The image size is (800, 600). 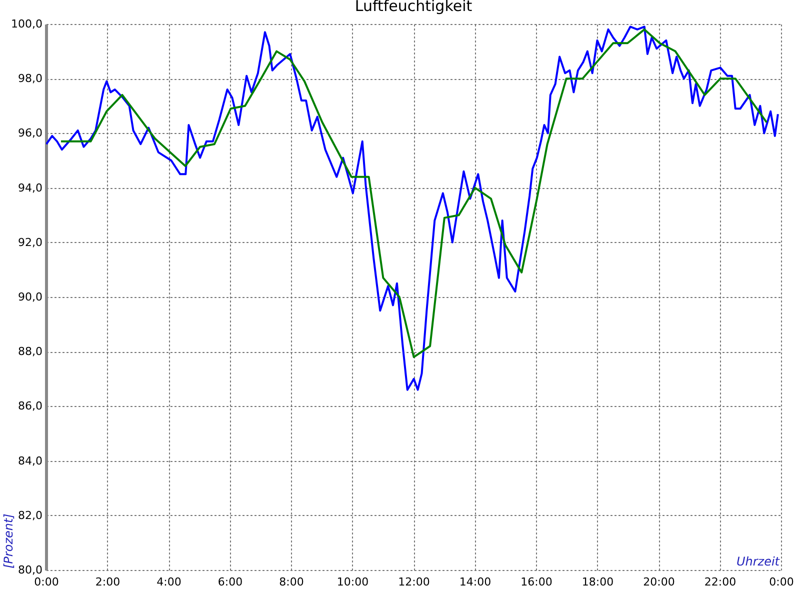 I want to click on x-axis-title: Uhrzeit, so click(x=758, y=561).